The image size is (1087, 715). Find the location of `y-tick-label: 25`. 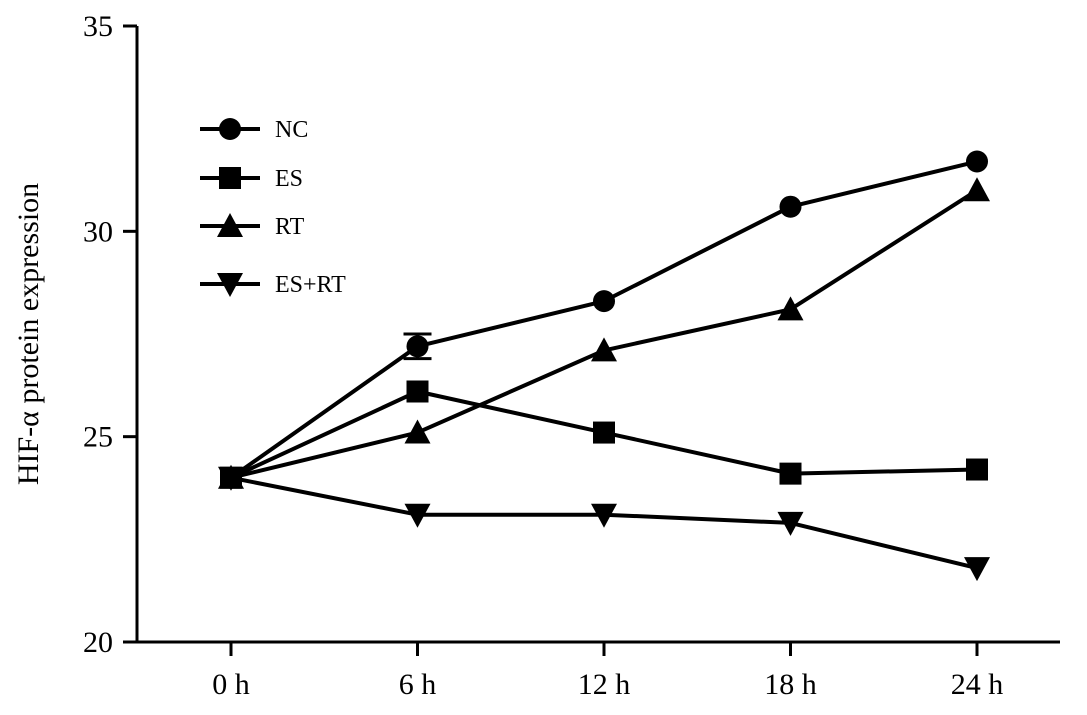

y-tick-label: 25 is located at coordinates (98, 437).